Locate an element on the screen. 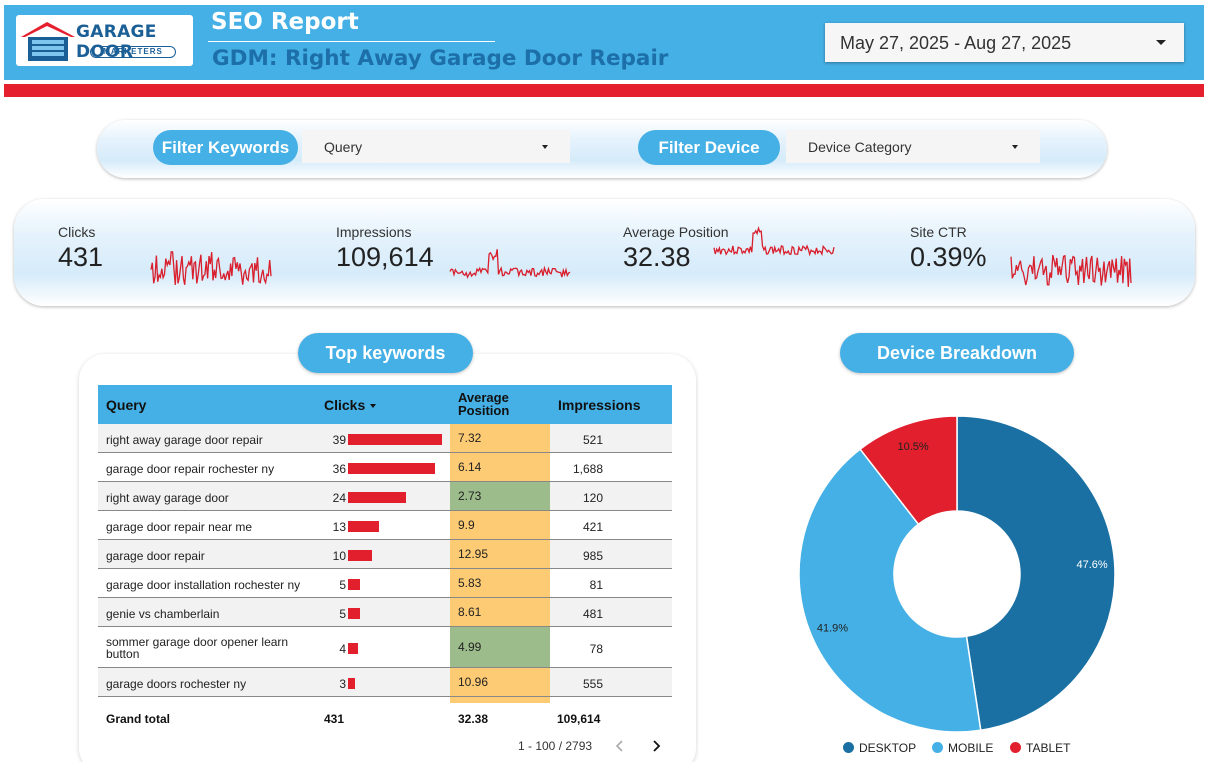  table-row: right away garage door repair 39 7.32 521 is located at coordinates (385, 438).